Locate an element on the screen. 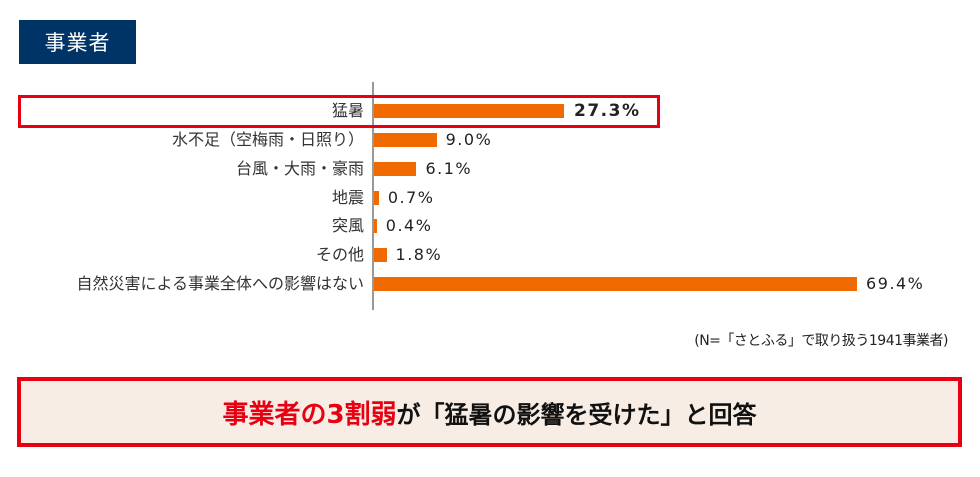  conclusion-text: が「猛暑の影響を受けた」と回答 is located at coordinates (576, 414).